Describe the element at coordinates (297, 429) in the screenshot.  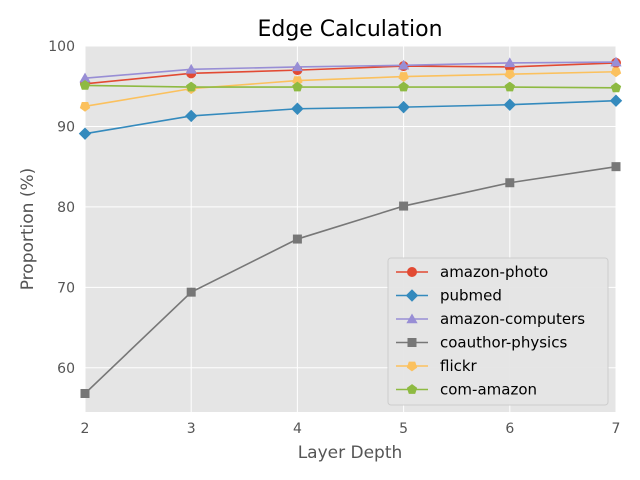
I see `x-tick-label: 4` at that location.